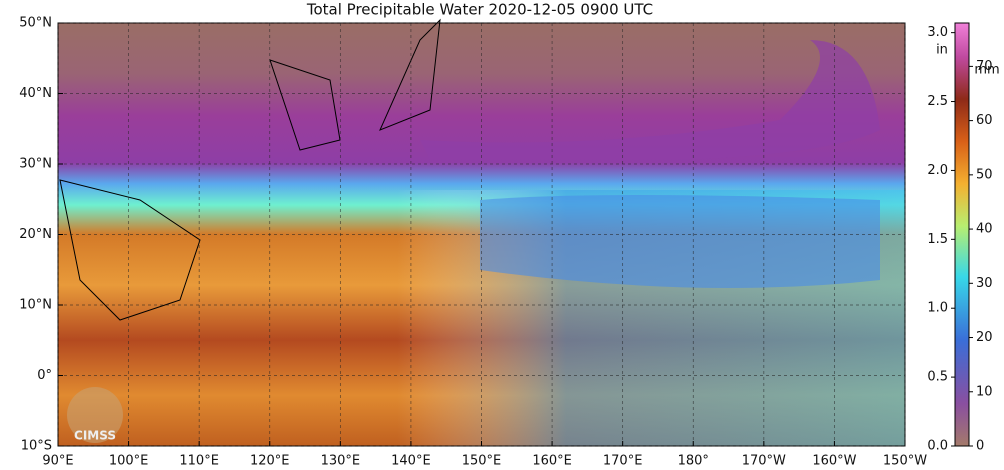 This screenshot has width=1004, height=470. Describe the element at coordinates (937, 446) in the screenshot. I see `colorbar-in-label: 0.0` at that location.